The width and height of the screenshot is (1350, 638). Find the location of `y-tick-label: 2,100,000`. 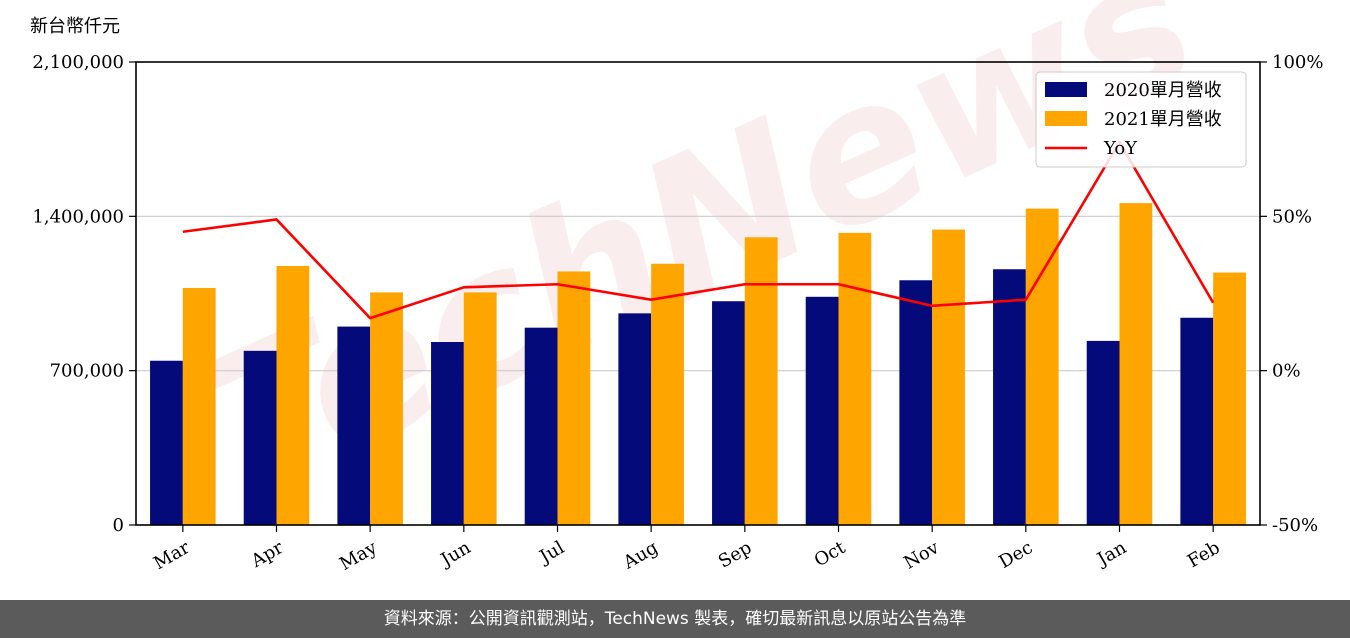

y-tick-label: 2,100,000 is located at coordinates (78, 62).